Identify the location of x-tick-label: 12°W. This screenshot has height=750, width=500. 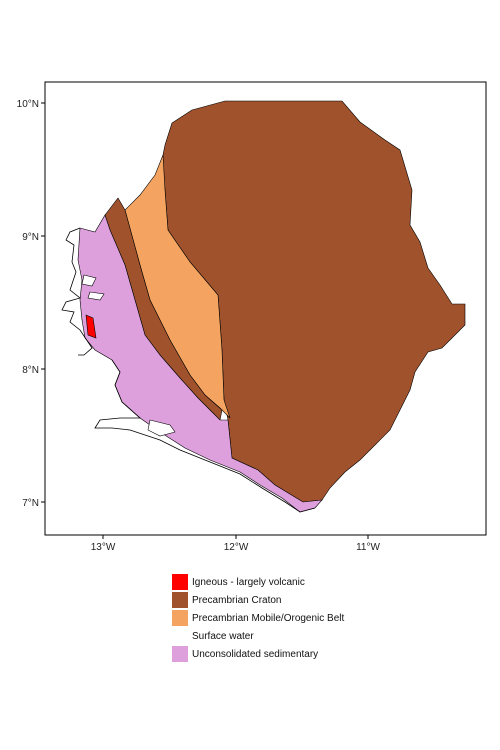
(236, 547).